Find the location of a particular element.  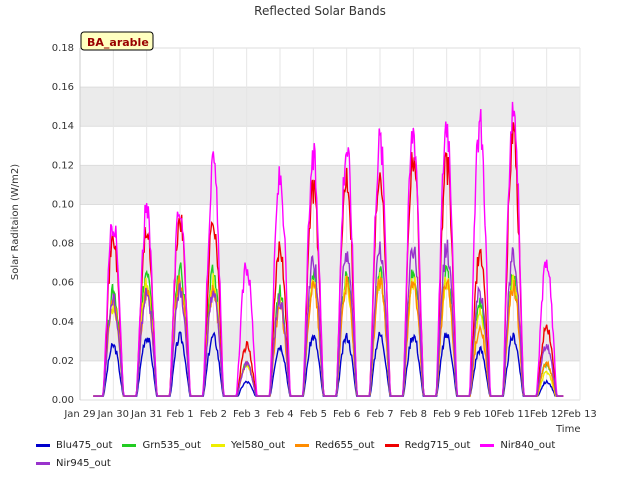

x-tick-label: Feb 6 is located at coordinates (346, 414).